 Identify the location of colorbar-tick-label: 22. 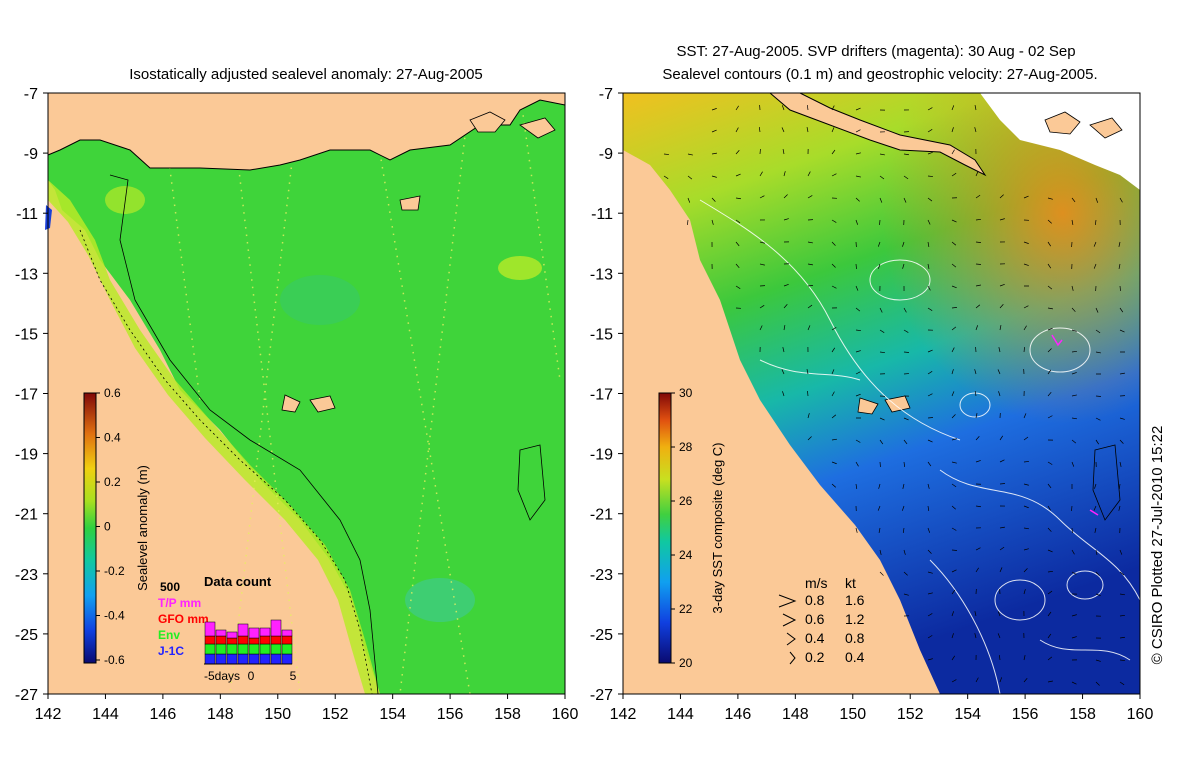
(686, 609).